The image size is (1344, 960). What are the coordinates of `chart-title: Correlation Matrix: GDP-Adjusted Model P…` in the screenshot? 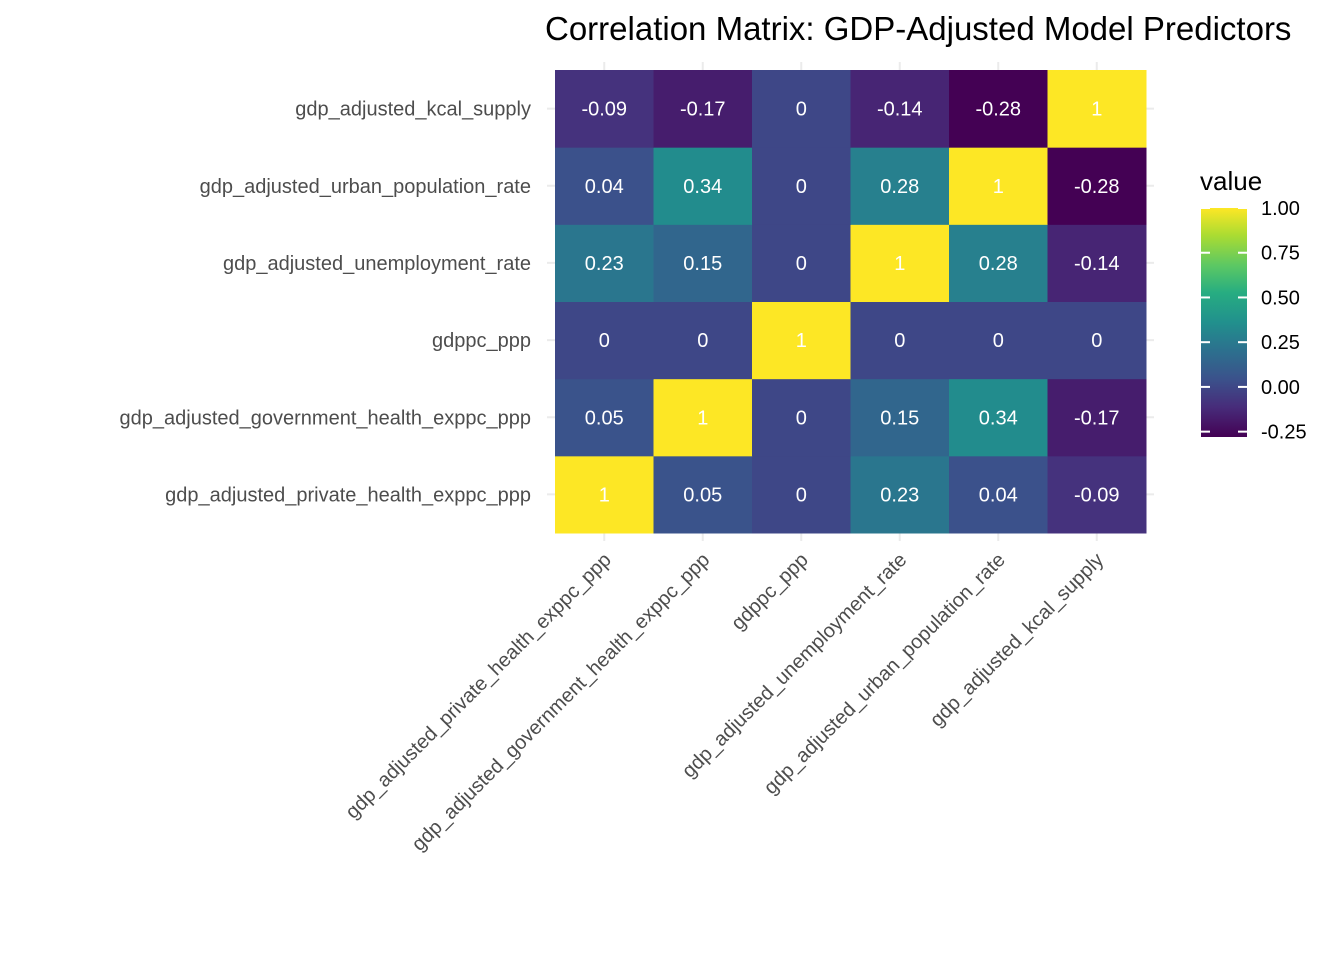 It's located at (918, 28).